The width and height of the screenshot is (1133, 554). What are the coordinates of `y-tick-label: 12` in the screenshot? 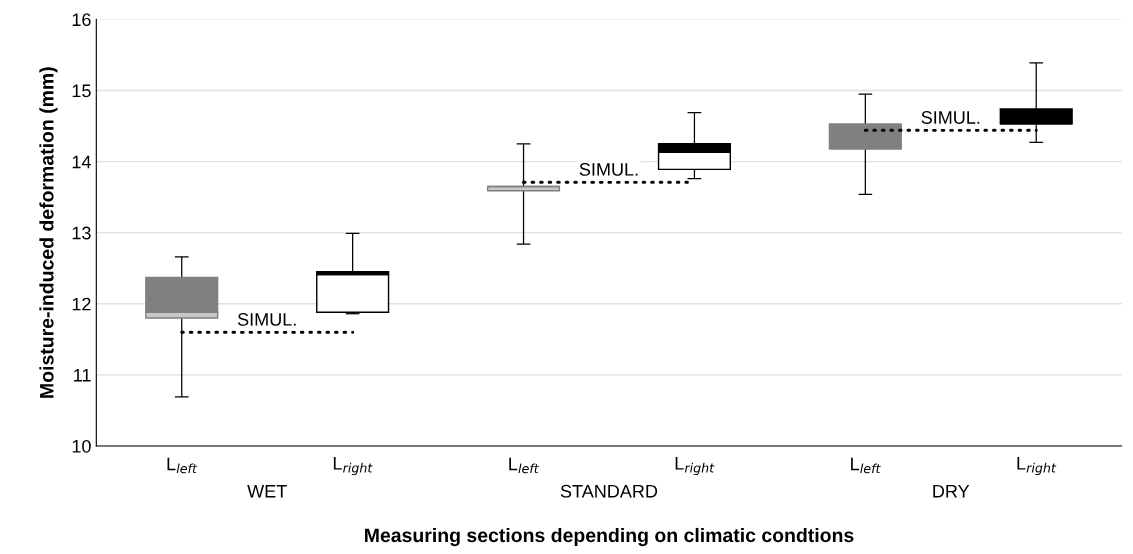 It's located at (81, 304).